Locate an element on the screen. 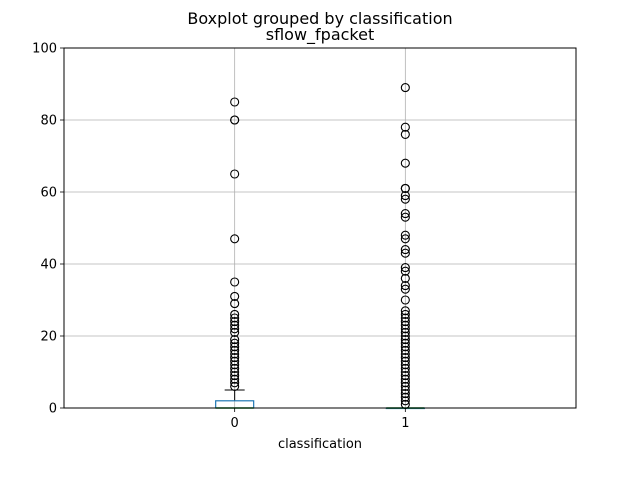 This screenshot has height=480, width=640. boxes is located at coordinates (320, 399).